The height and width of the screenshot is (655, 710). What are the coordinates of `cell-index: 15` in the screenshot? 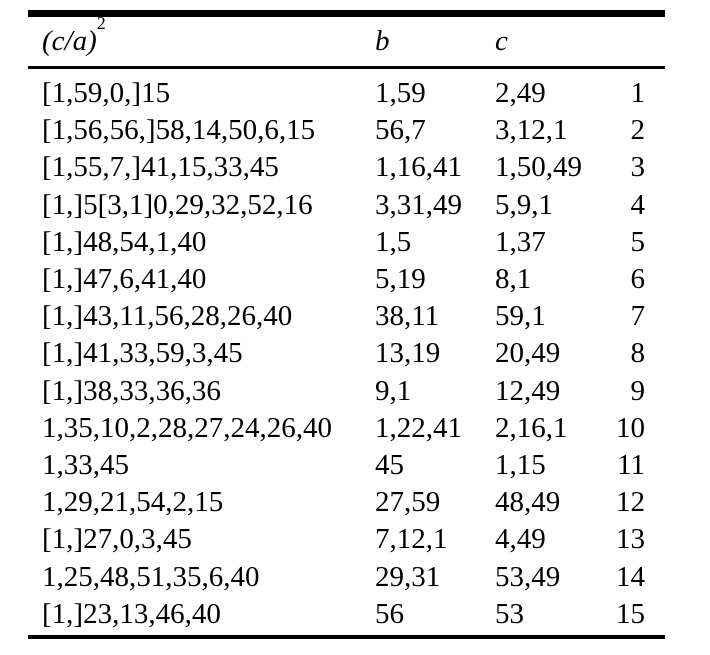 It's located at (630, 613).